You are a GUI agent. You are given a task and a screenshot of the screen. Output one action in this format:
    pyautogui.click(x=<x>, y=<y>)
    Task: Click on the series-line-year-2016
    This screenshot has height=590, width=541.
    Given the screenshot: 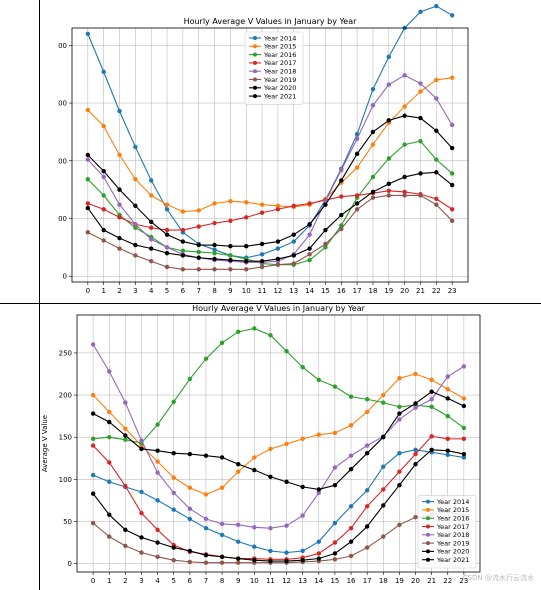 What is the action you would take?
    pyautogui.click(x=279, y=385)
    